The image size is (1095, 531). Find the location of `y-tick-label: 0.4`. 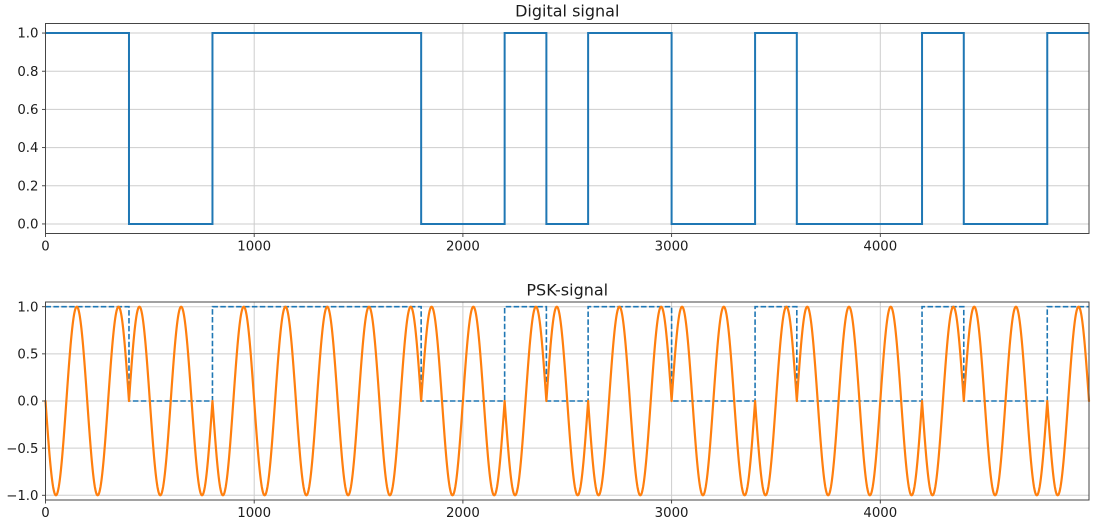

y-tick-label: 0.4 is located at coordinates (27, 148).